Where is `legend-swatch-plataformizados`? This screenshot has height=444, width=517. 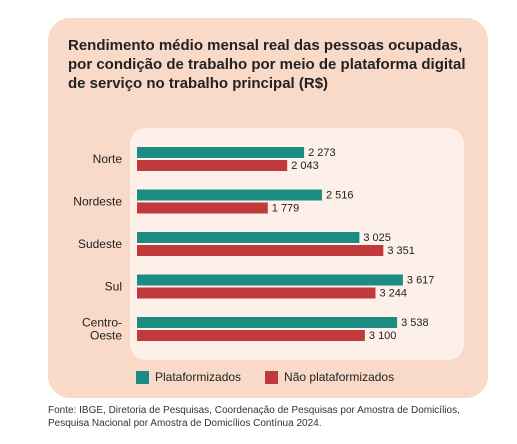
legend-swatch-plataformizados is located at coordinates (142, 377).